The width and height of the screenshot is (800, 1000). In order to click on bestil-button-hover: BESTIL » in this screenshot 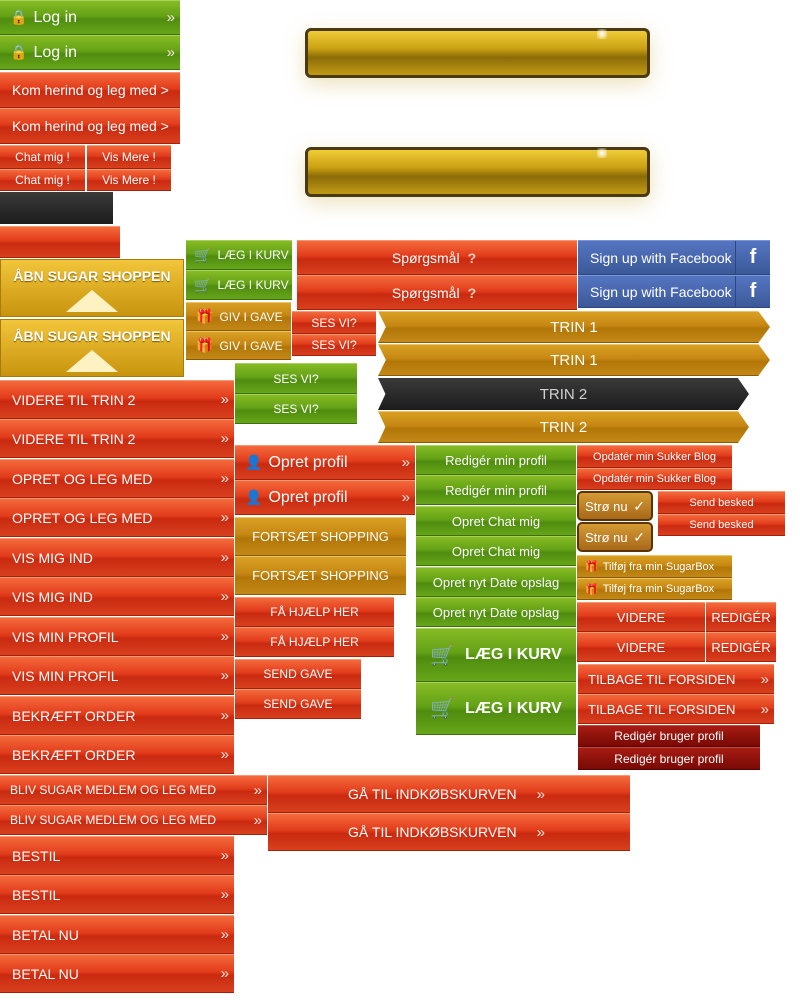, I will do `click(117, 894)`.